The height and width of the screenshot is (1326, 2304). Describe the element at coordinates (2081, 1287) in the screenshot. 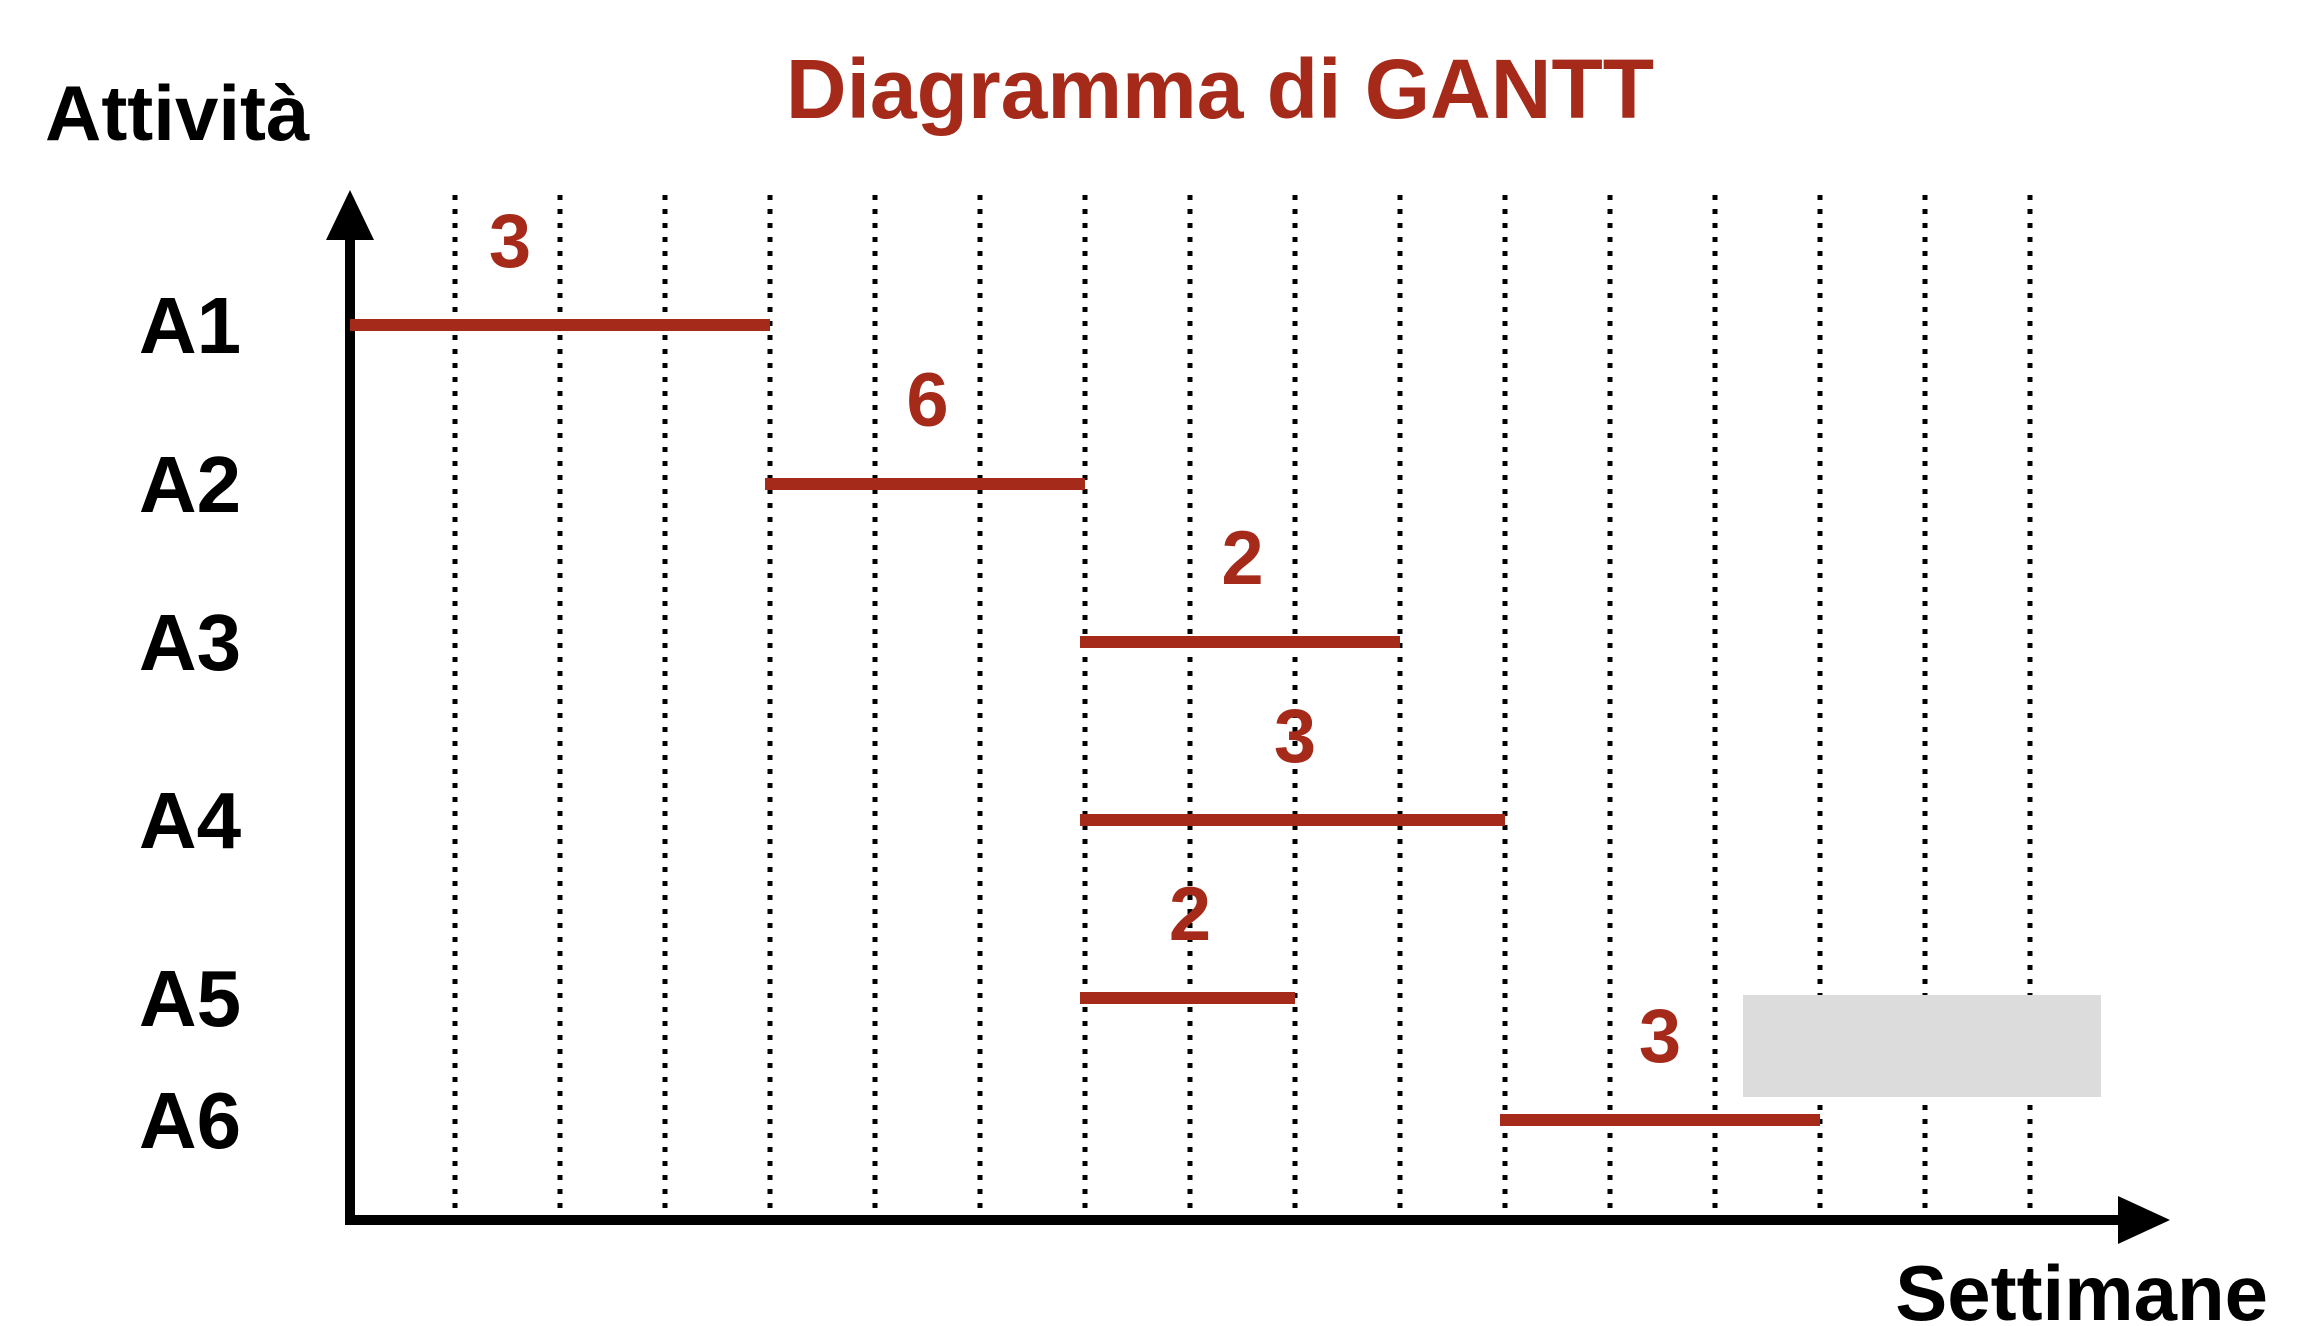

I see `x-axis-title: Settimane` at that location.